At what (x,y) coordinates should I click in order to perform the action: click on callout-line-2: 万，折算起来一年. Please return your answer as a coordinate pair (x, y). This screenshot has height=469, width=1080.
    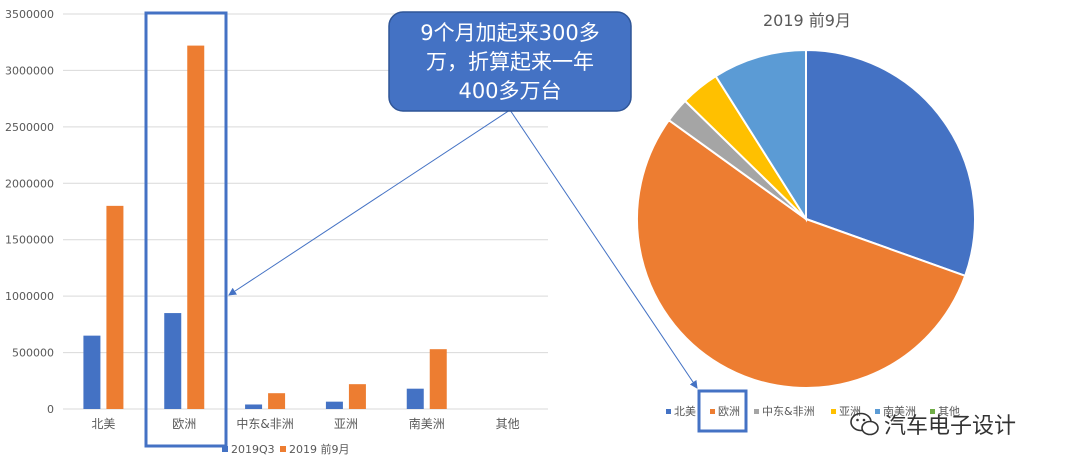
    Looking at the image, I should click on (510, 62).